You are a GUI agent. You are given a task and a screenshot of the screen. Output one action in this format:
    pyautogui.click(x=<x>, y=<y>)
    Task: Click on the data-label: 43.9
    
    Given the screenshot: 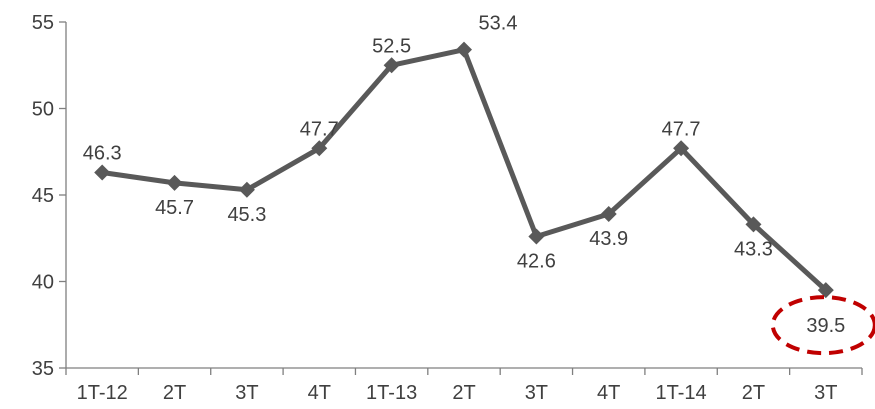 What is the action you would take?
    pyautogui.click(x=608, y=239)
    